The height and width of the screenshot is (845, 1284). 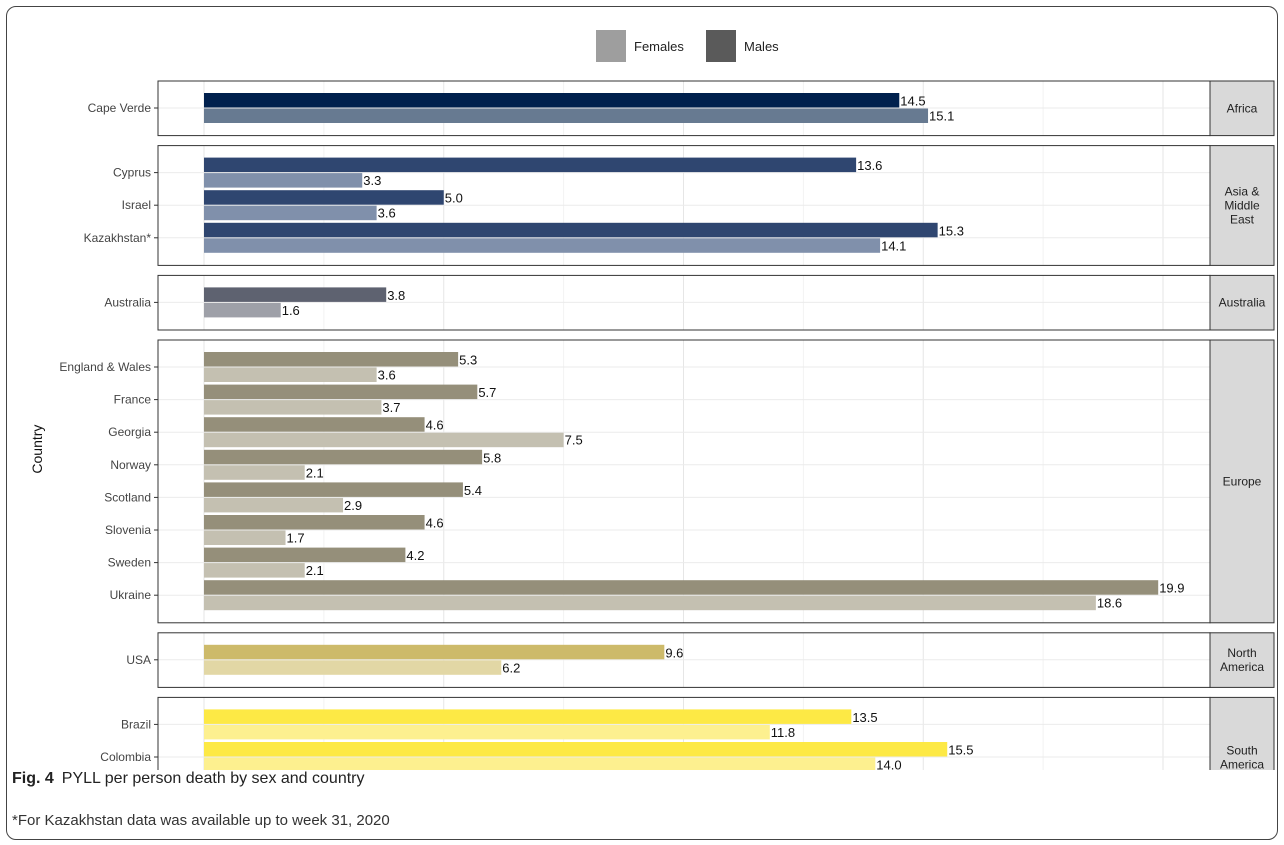 I want to click on data-label-females-ukraine: 18.6, so click(x=1109, y=603).